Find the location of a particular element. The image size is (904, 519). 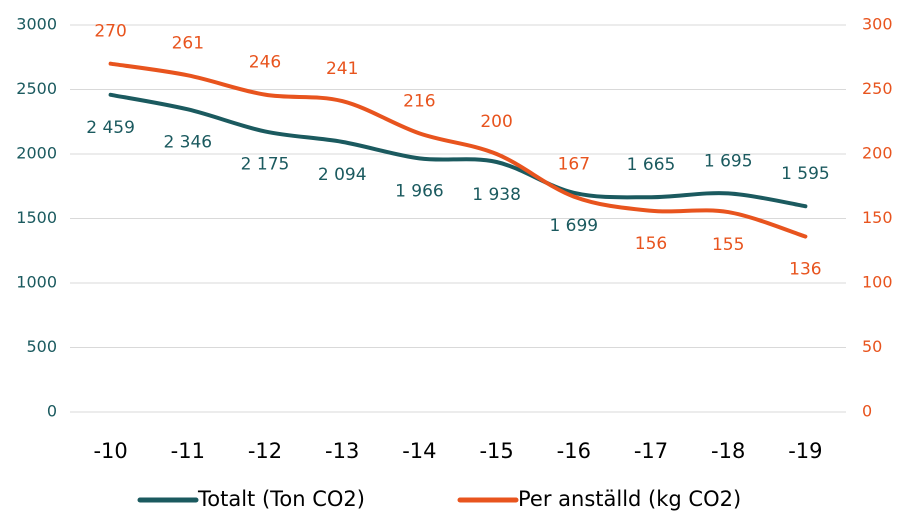

y2-tick-label: 50 is located at coordinates (872, 346).